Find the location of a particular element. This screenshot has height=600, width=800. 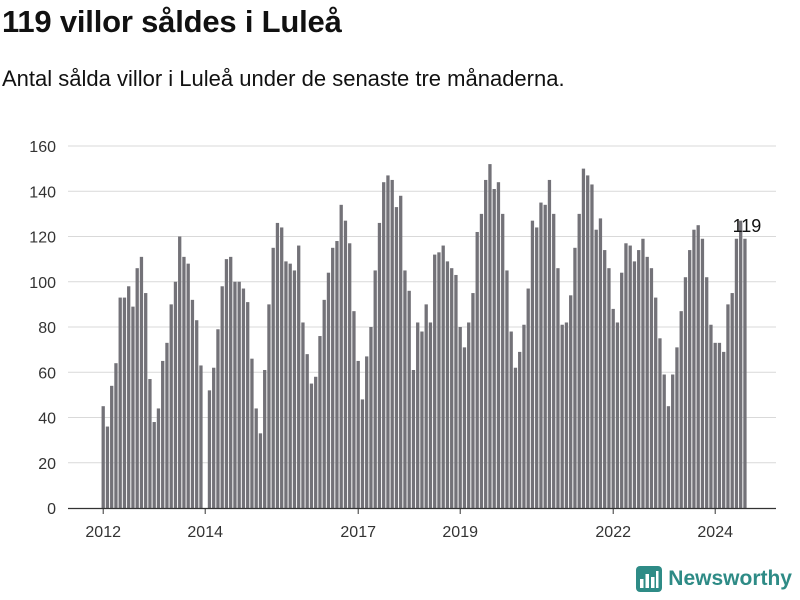

y-tick-label: 80 is located at coordinates (47, 328).